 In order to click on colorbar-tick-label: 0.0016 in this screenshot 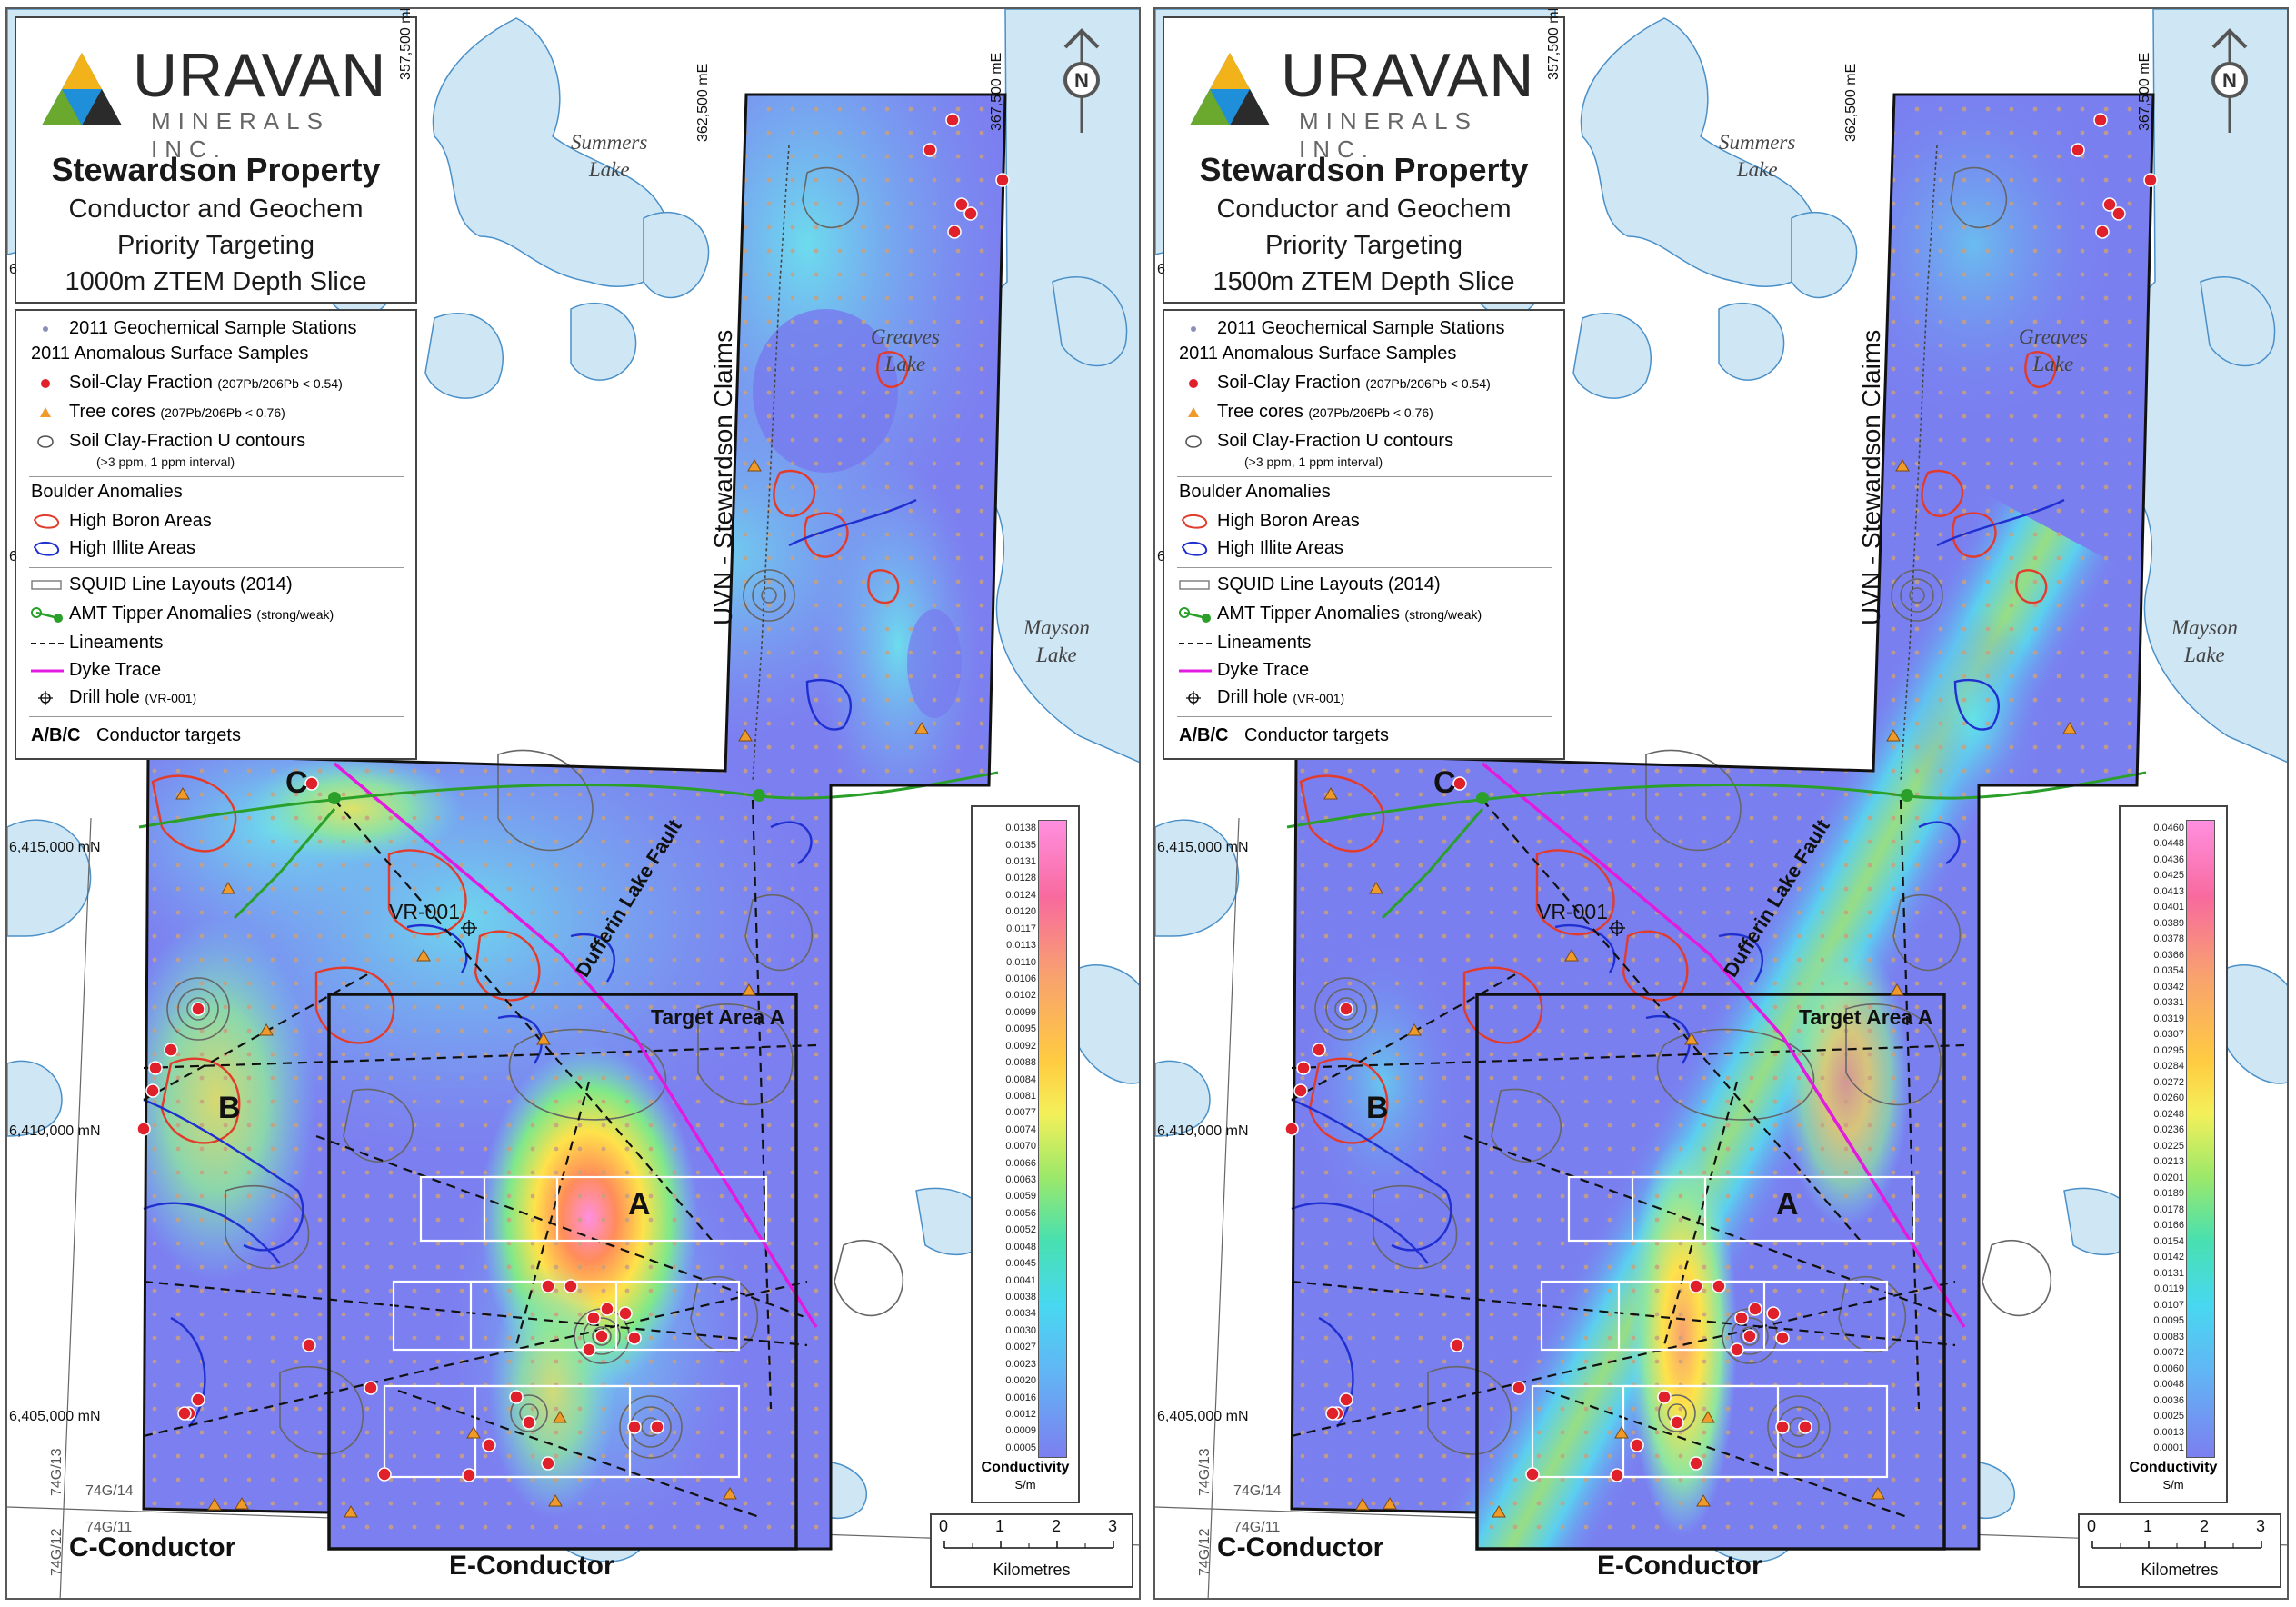, I will do `click(1020, 1397)`.